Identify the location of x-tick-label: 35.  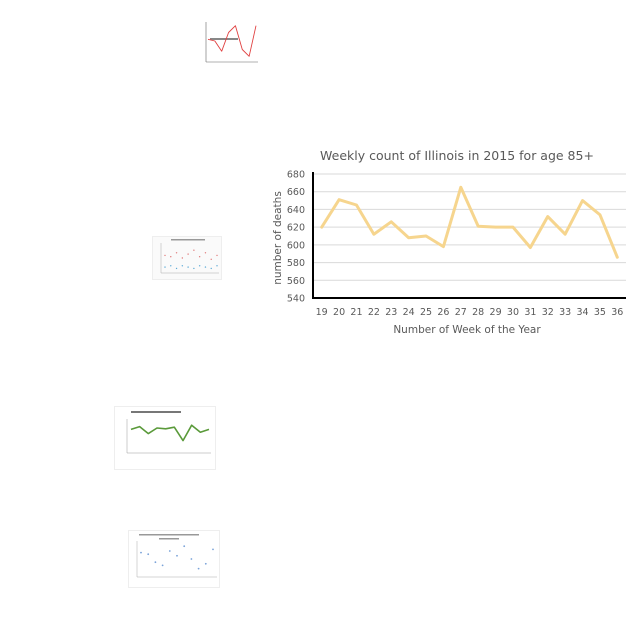
(600, 312).